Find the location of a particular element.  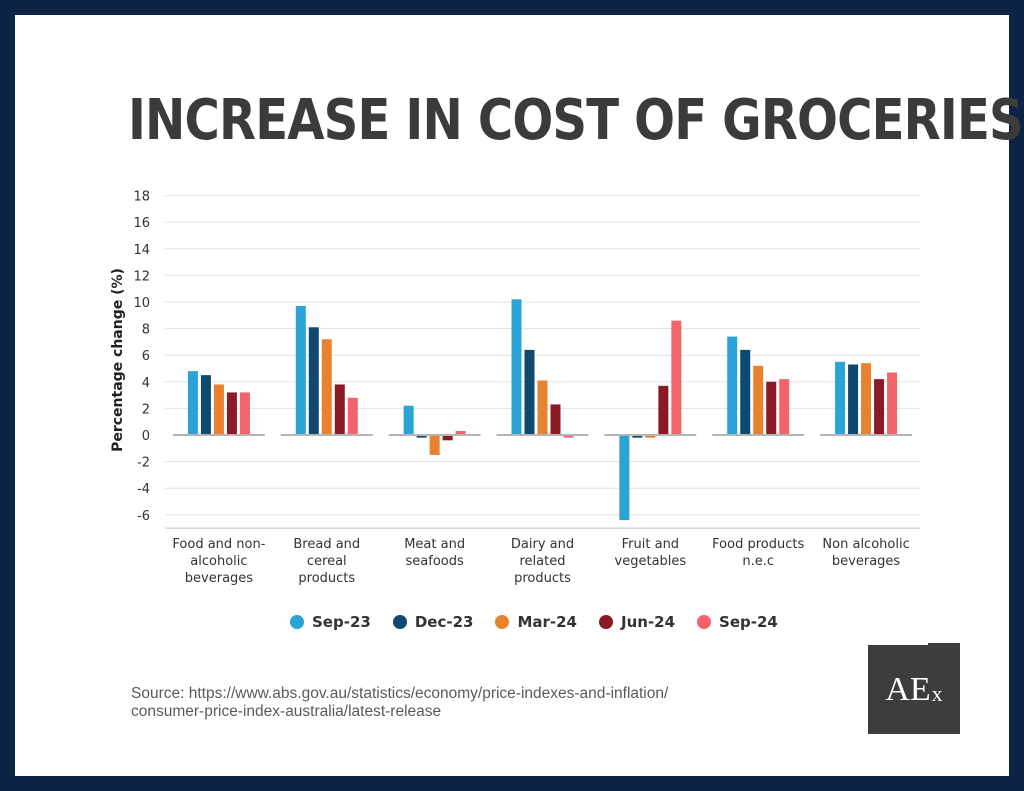

y-tick-label: -6 is located at coordinates (143, 516).